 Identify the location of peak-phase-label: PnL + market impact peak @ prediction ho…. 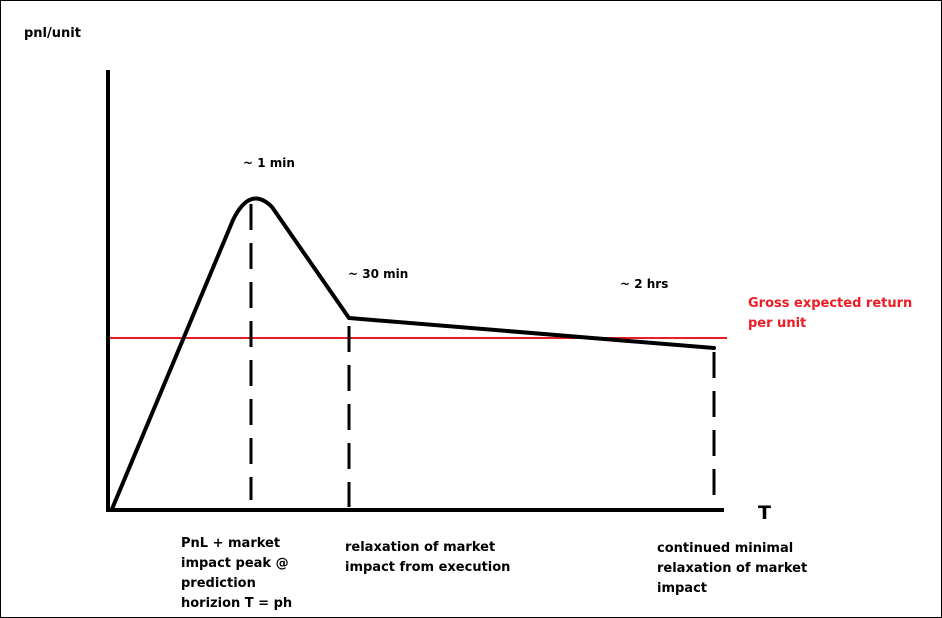
(237, 573).